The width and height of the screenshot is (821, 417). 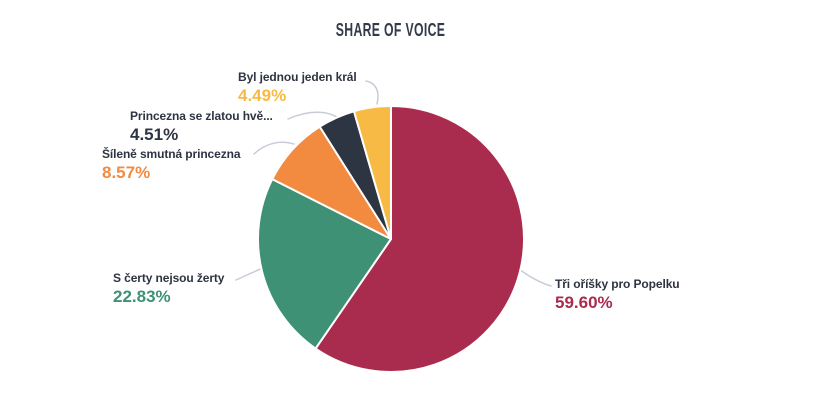 I want to click on slice-label-text: Byl jednou jeden král, so click(x=297, y=77).